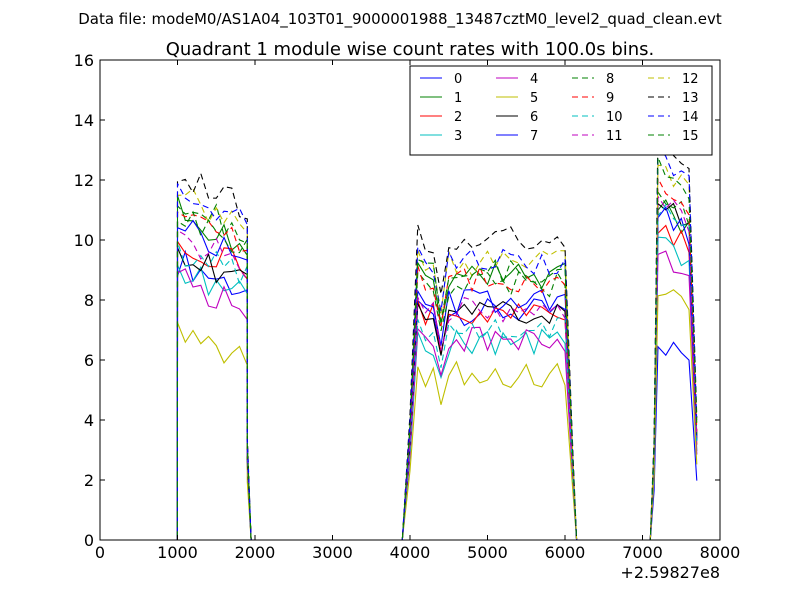 The image size is (800, 600). What do you see at coordinates (690, 117) in the screenshot?
I see `legend-label-14: 14` at bounding box center [690, 117].